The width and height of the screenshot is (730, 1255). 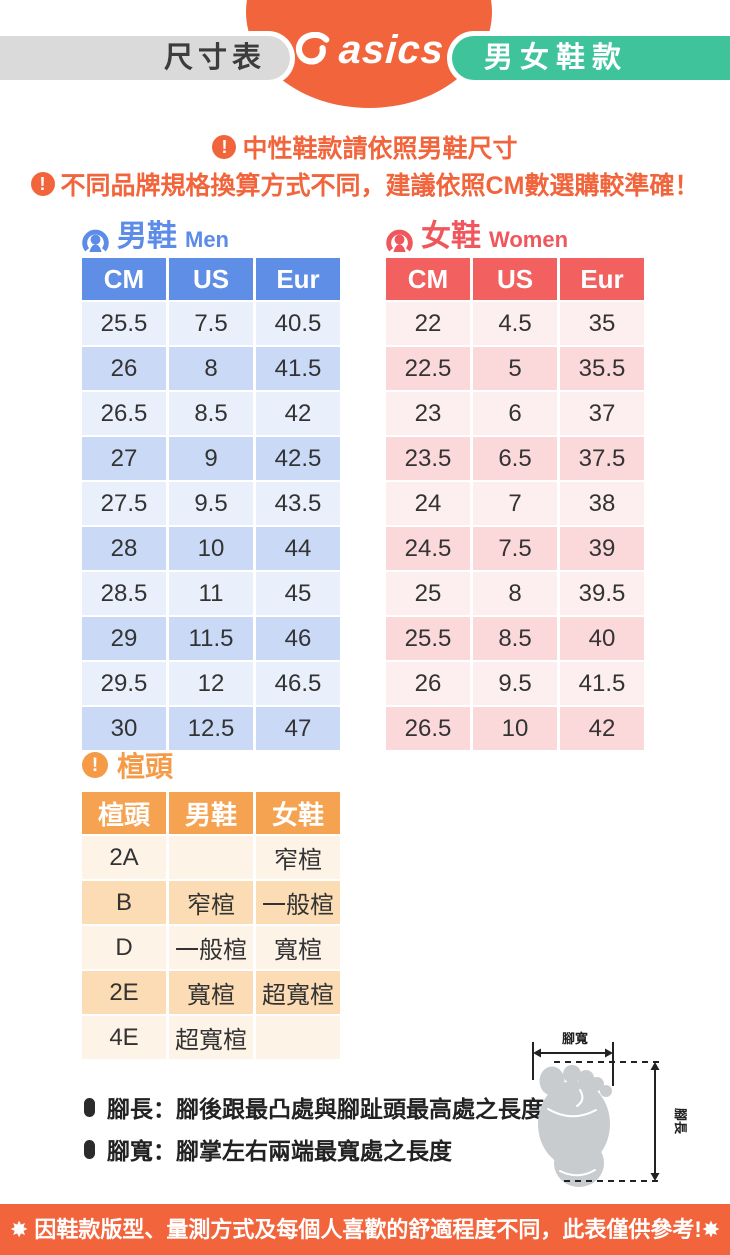 What do you see at coordinates (298, 638) in the screenshot?
I see `table-cell: 46` at bounding box center [298, 638].